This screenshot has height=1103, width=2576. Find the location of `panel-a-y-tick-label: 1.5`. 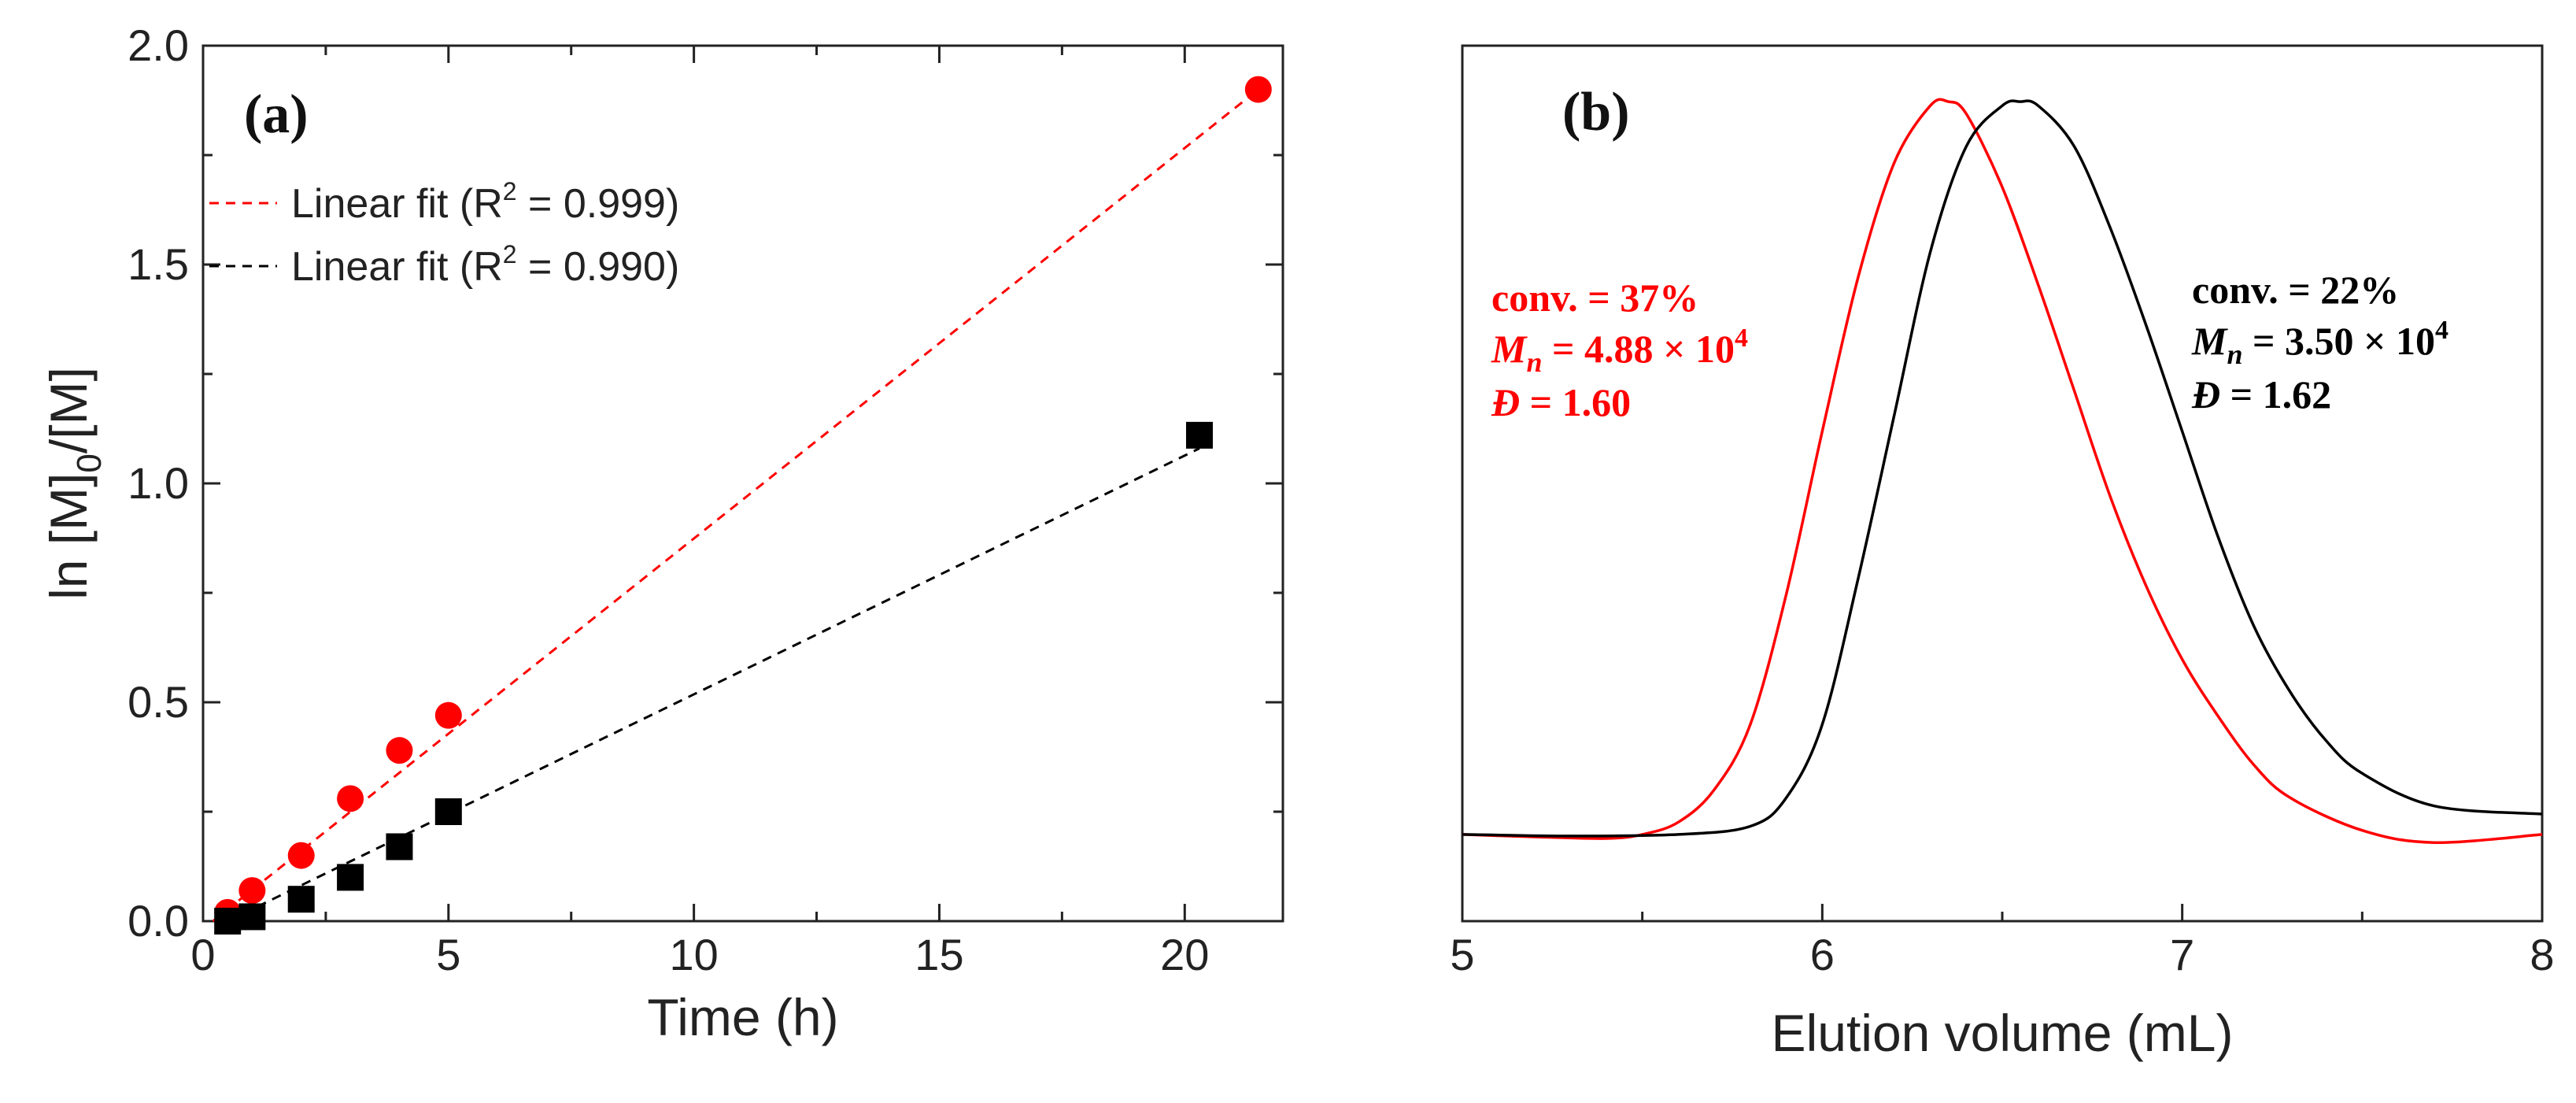

panel-a-y-tick-label: 1.5 is located at coordinates (158, 264).